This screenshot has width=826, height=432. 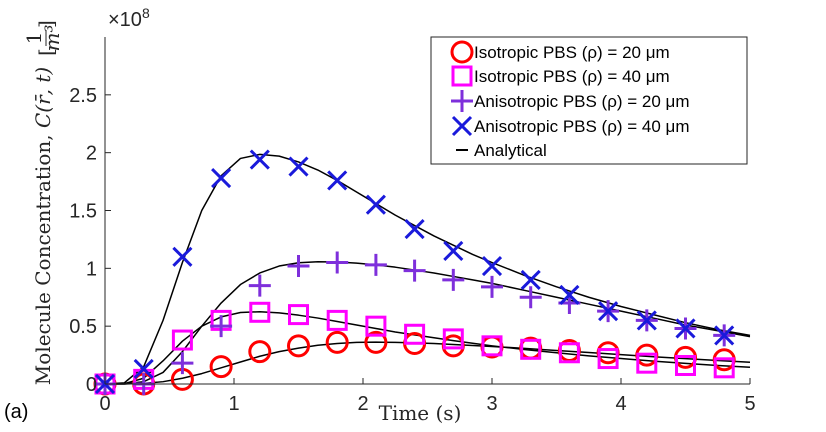 What do you see at coordinates (83, 327) in the screenshot?
I see `y-tick-label: 0.5` at bounding box center [83, 327].